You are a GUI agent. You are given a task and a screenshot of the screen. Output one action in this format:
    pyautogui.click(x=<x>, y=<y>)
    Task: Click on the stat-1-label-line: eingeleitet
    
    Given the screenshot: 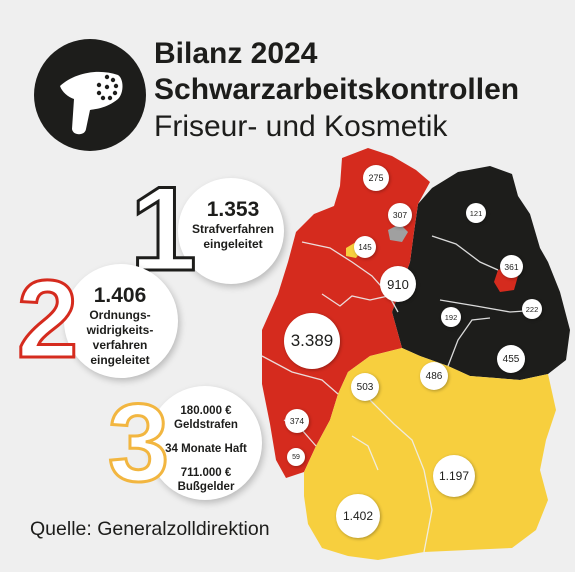 What is the action you would take?
    pyautogui.click(x=233, y=244)
    